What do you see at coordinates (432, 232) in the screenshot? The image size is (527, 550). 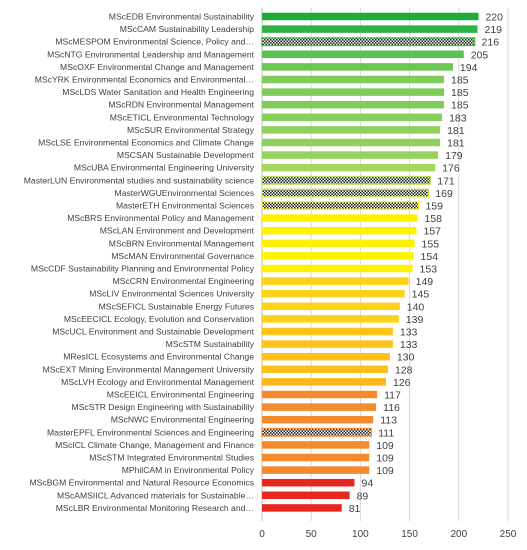 I see `data-label: 157` at bounding box center [432, 232].